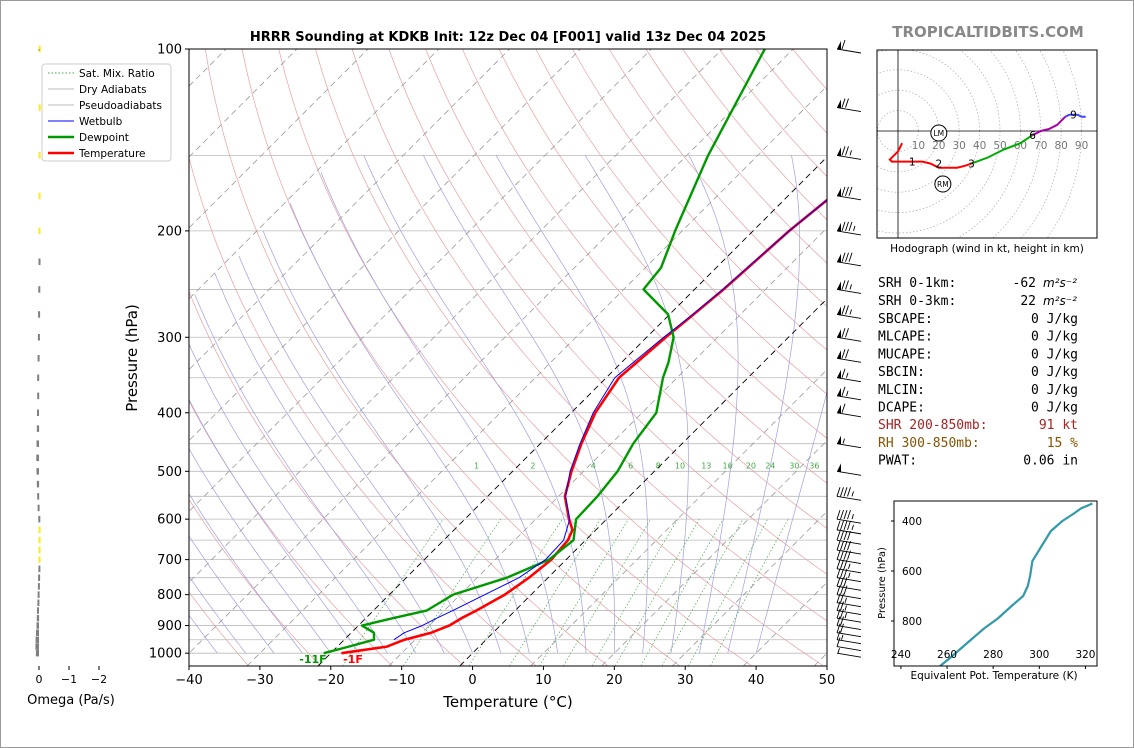 The width and height of the screenshot is (1134, 748). Describe the element at coordinates (770, 465) in the screenshot. I see `mixing-ratio-label: 24` at that location.